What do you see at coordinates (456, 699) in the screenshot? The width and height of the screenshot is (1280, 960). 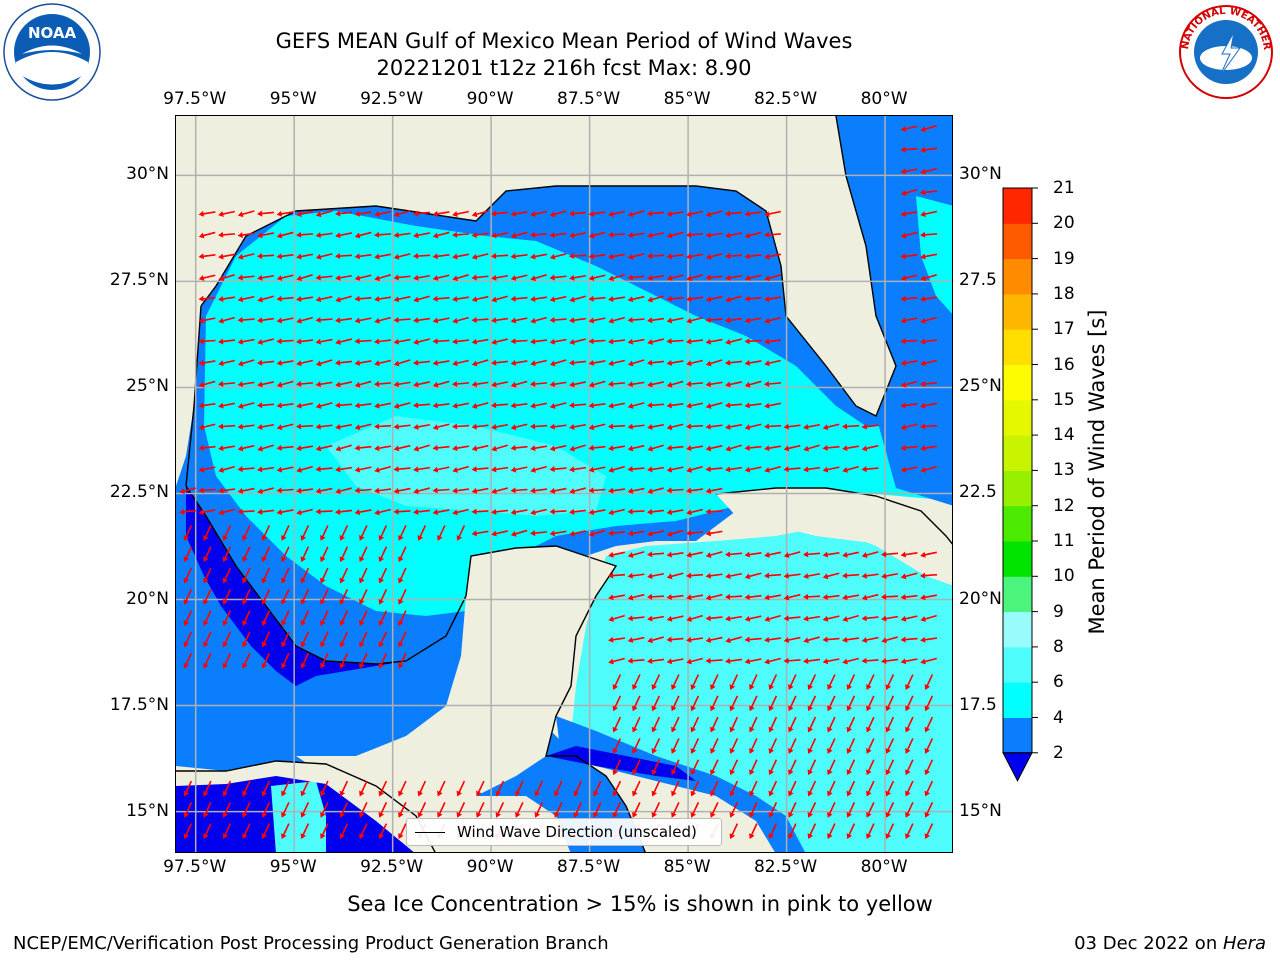 I see `yucatan-land` at bounding box center [456, 699].